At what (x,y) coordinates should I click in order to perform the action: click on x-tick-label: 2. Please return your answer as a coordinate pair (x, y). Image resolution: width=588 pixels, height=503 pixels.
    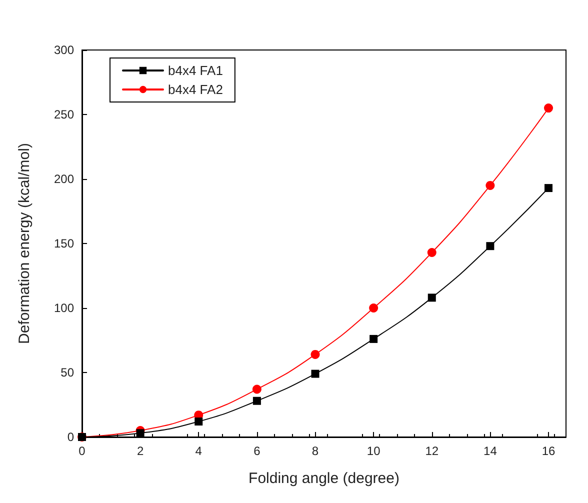
    Looking at the image, I should click on (140, 451).